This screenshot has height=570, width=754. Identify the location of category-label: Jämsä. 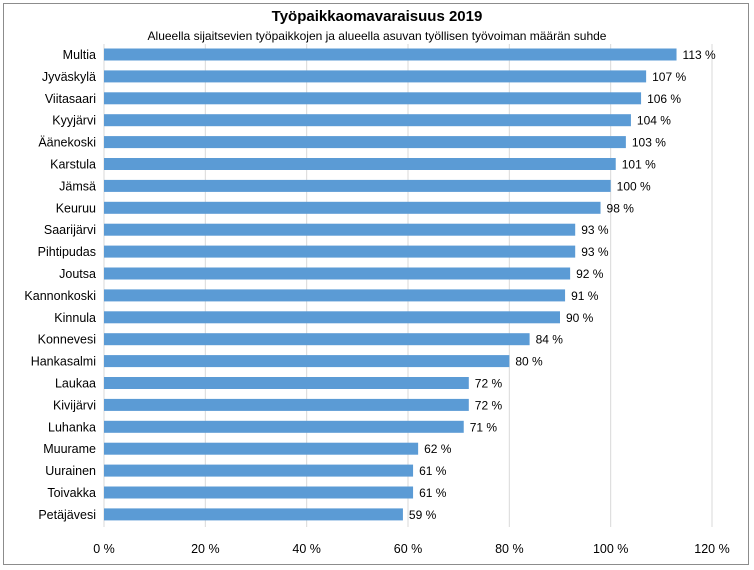
(77, 186).